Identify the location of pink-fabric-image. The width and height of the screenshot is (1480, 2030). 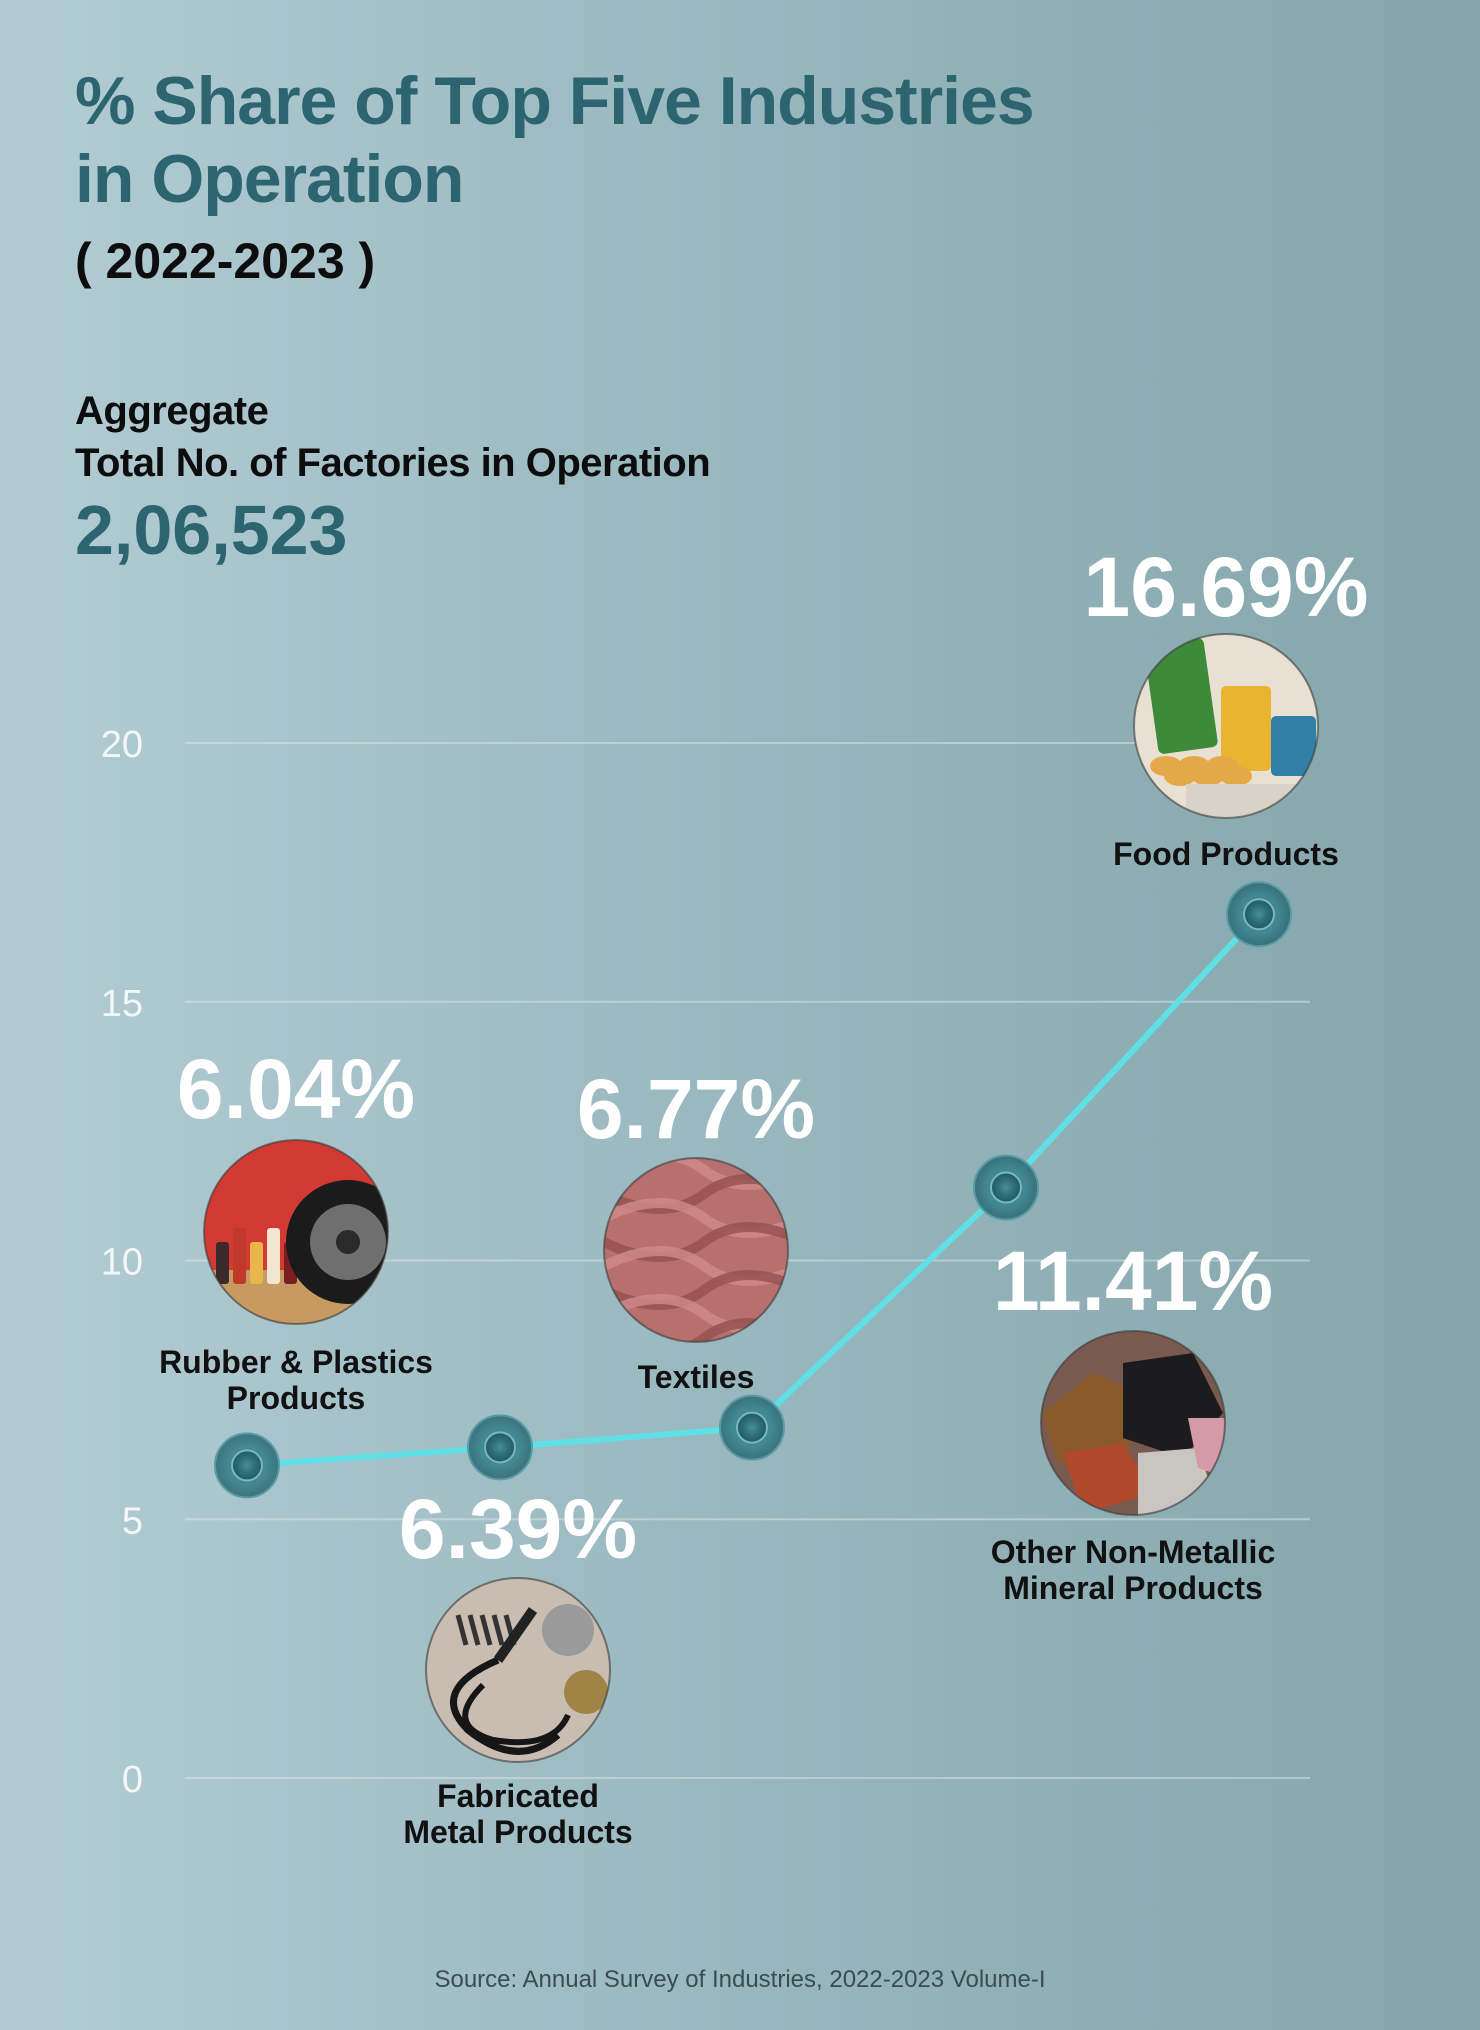
(696, 1250).